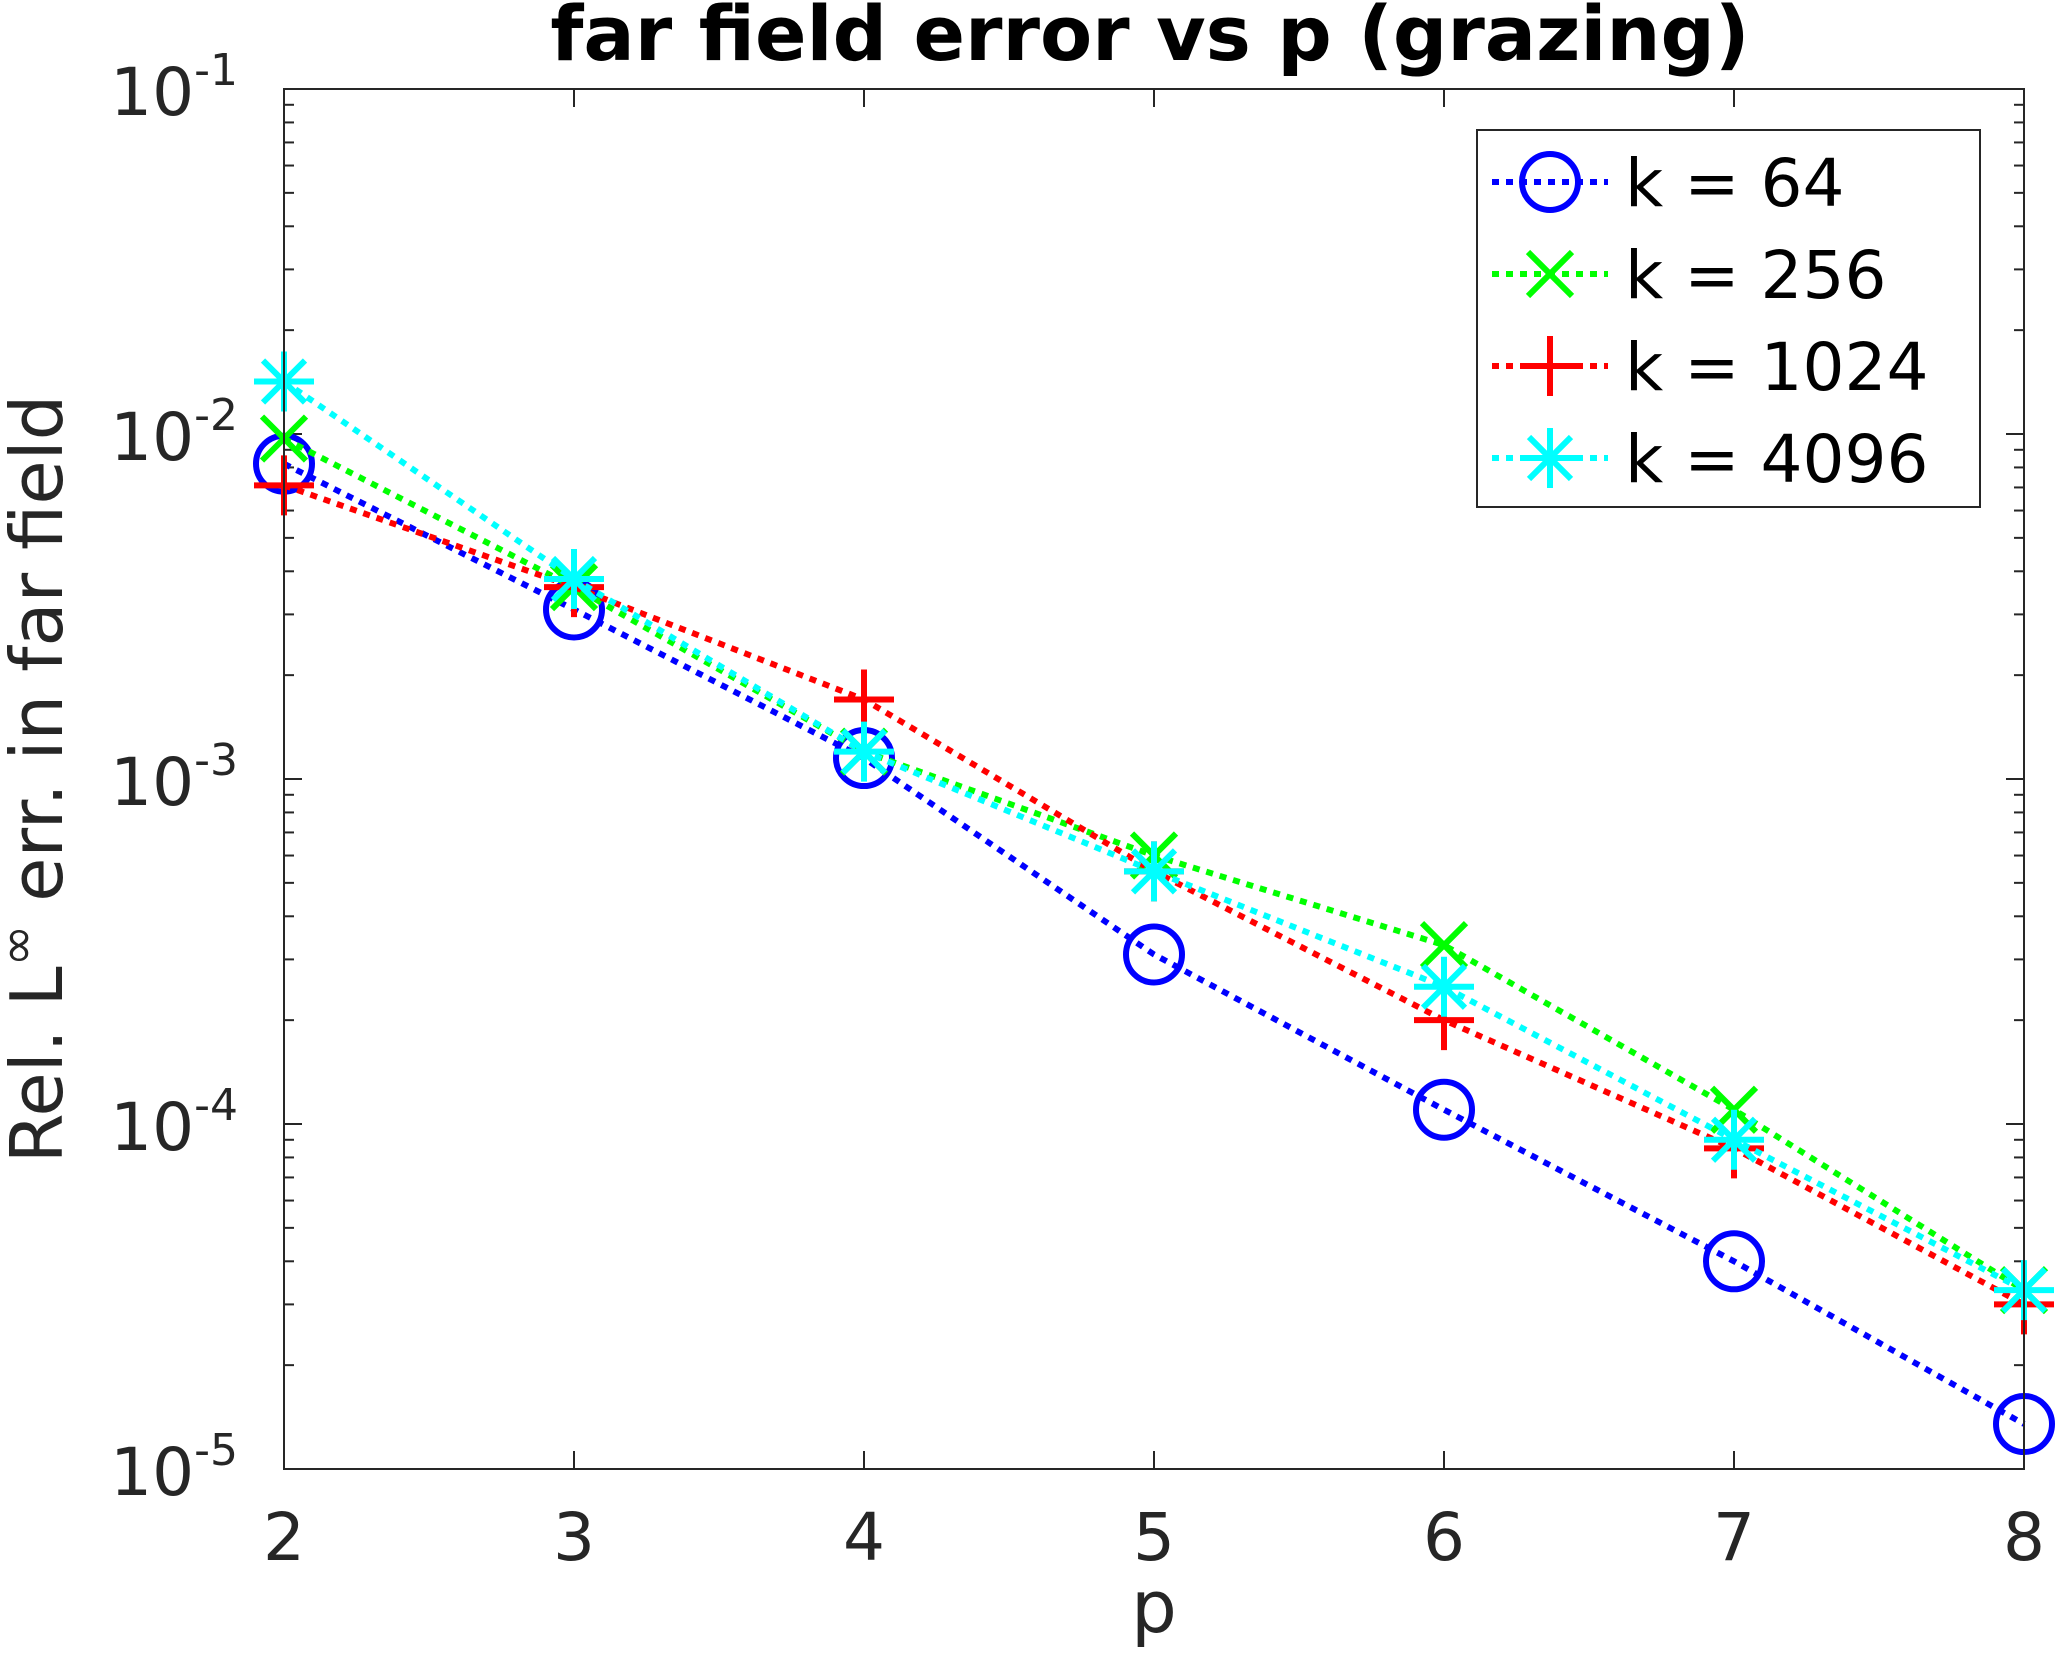  I want to click on legend-label: k = 256, so click(1755, 275).